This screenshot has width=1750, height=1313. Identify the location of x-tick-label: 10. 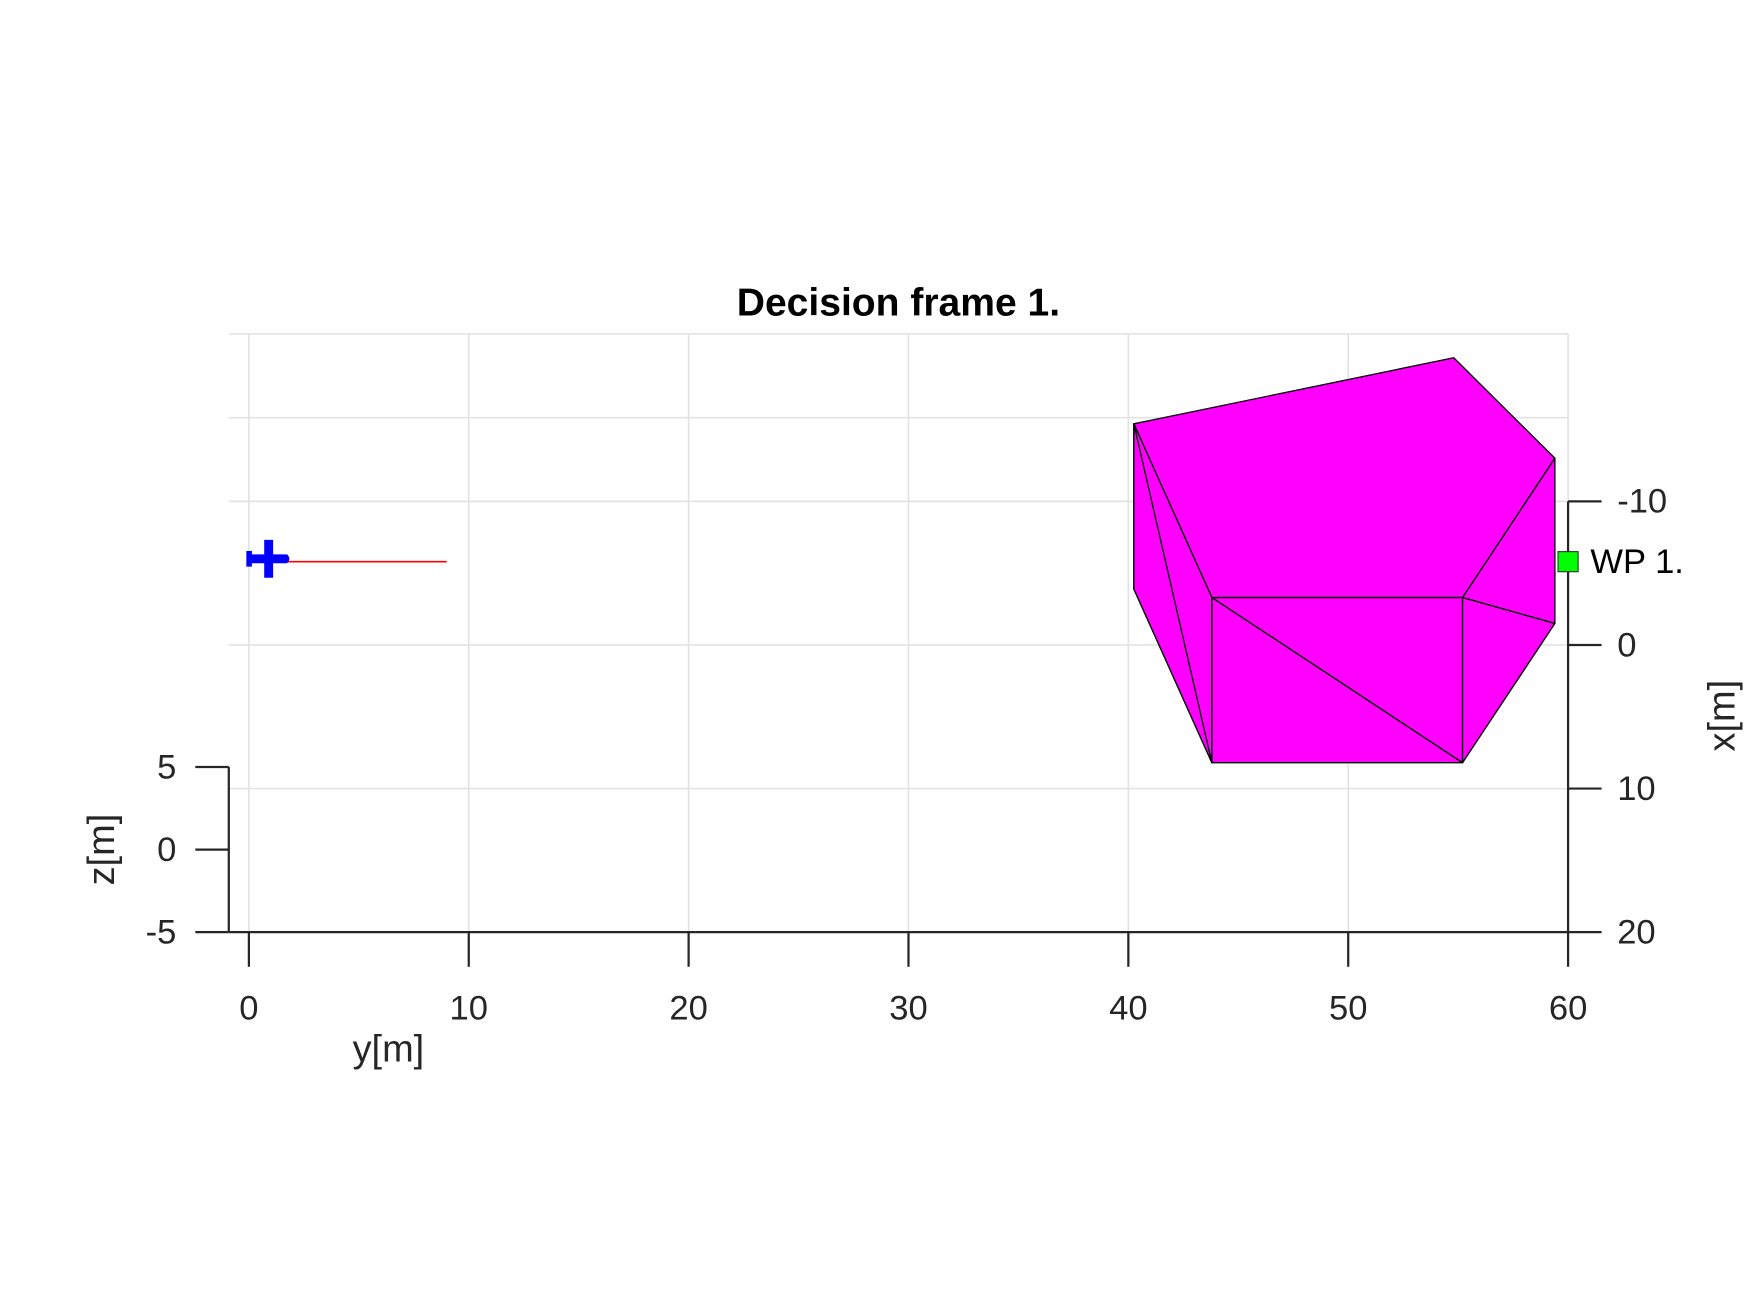
(1636, 789).